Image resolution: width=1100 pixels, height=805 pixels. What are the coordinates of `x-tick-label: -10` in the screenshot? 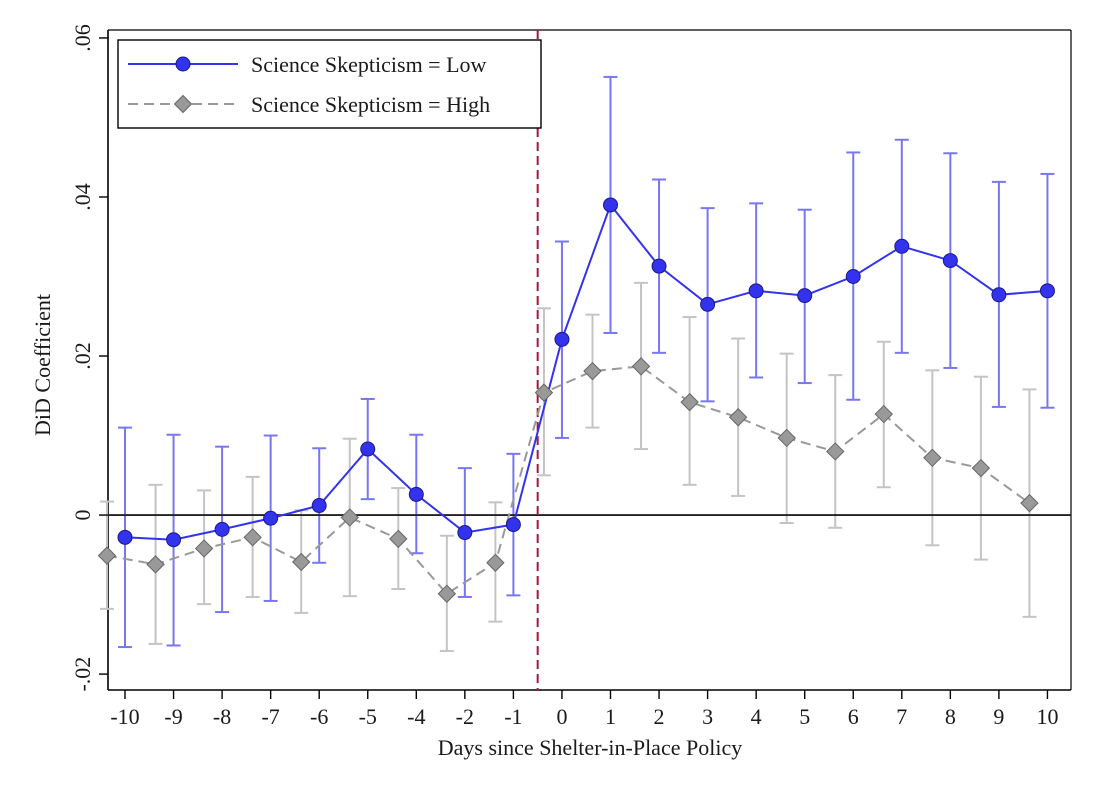 It's located at (124, 716).